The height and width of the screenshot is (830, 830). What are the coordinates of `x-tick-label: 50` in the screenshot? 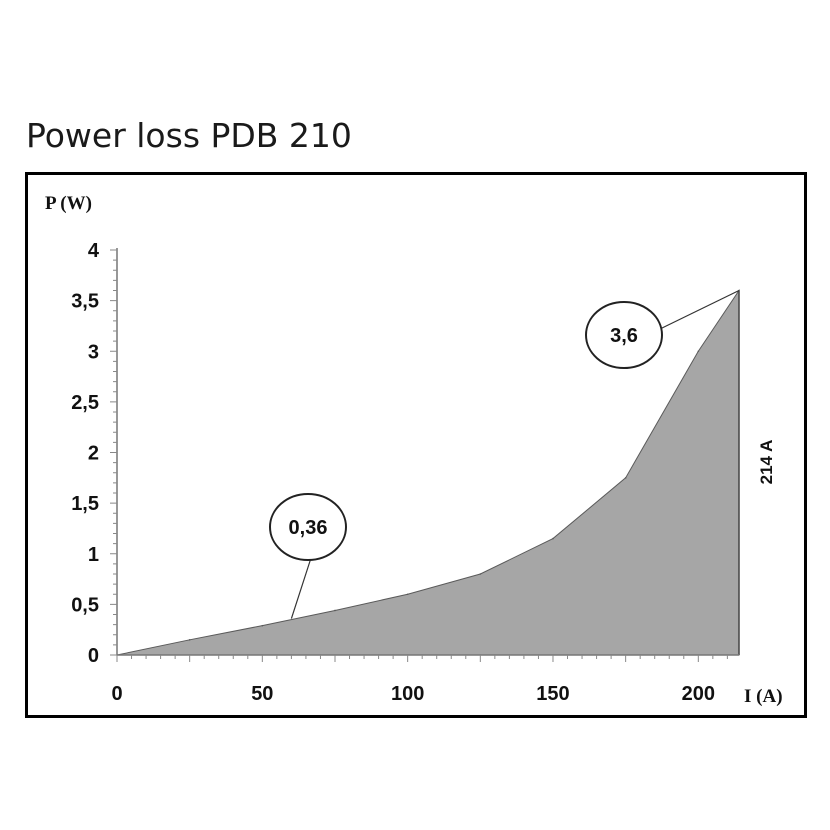 It's located at (262, 694).